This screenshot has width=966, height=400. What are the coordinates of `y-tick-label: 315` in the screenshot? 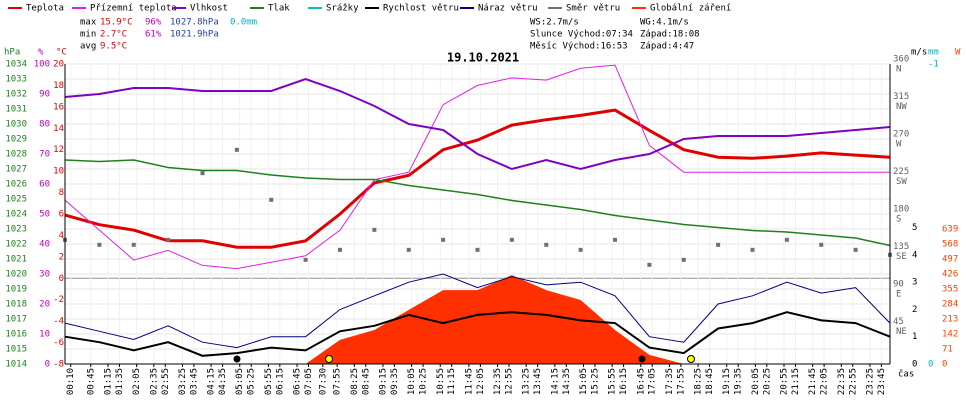 It's located at (901, 97).